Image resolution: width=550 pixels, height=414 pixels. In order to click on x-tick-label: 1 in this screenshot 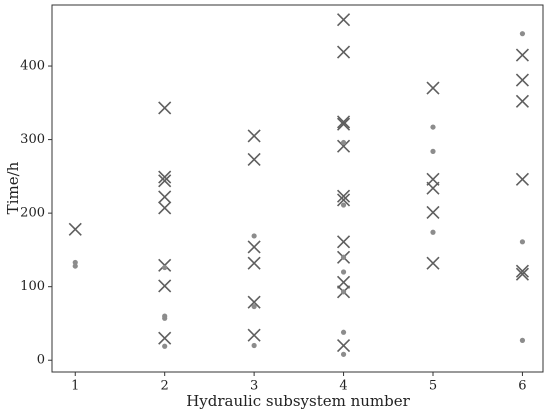, I will do `click(75, 386)`.